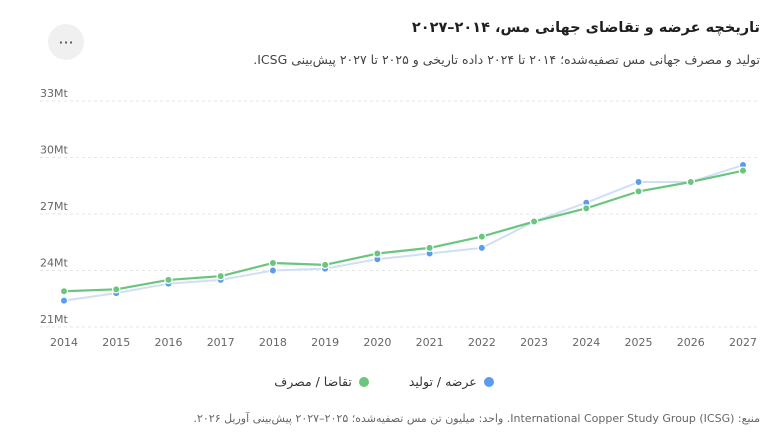 The width and height of the screenshot is (768, 432). Describe the element at coordinates (116, 342) in the screenshot. I see `x-tick-label: 2015` at that location.